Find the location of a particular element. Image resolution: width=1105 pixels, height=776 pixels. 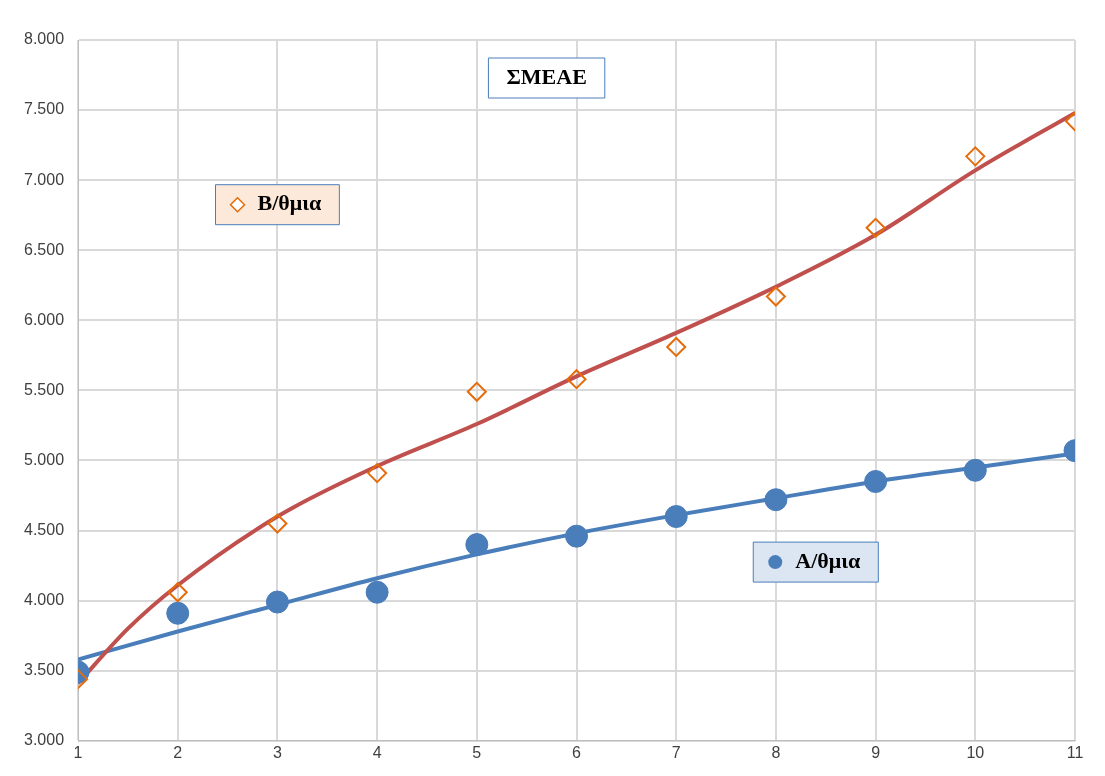

y-tick-label: 7.000 is located at coordinates (44, 179).